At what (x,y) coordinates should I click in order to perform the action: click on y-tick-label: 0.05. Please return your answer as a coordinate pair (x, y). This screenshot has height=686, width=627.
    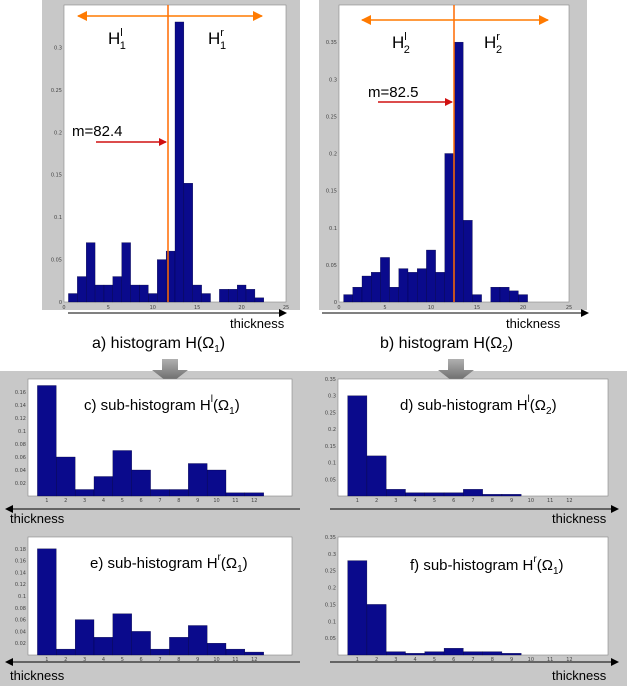
    Looking at the image, I should click on (331, 266).